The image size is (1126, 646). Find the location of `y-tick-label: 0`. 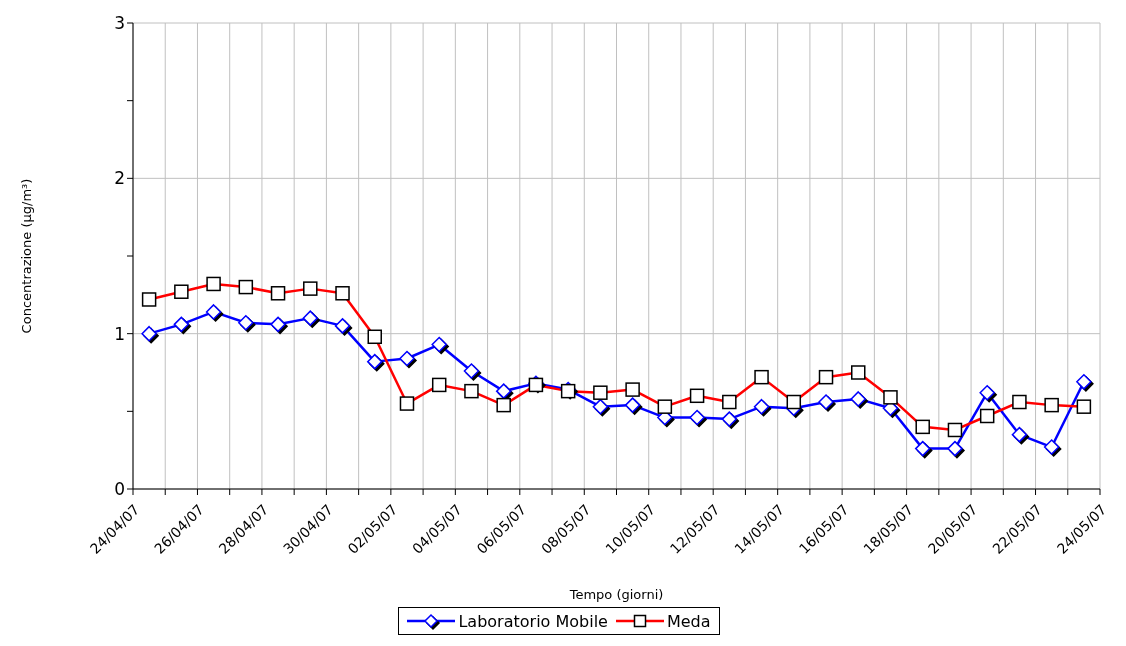

y-tick-label: 0 is located at coordinates (119, 489).